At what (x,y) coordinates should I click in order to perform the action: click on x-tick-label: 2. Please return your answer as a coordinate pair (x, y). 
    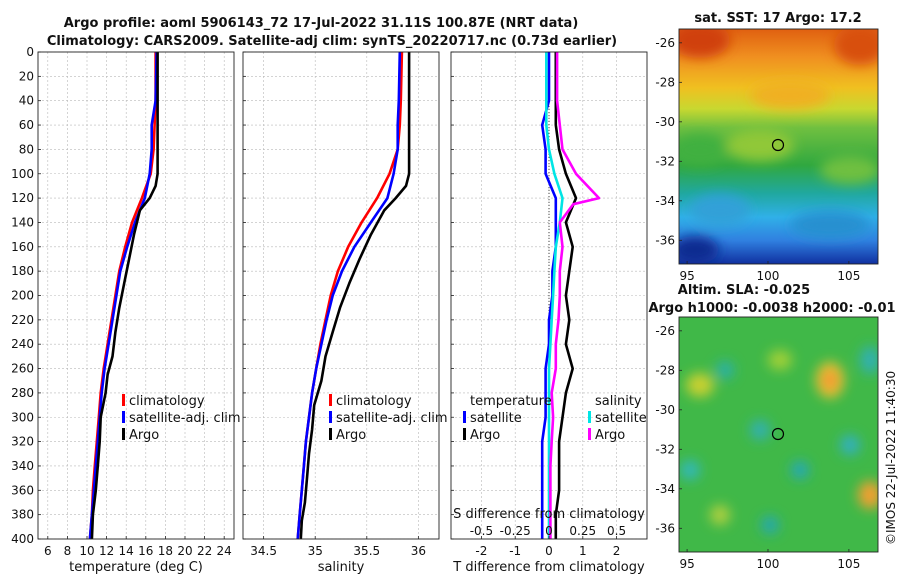
    Looking at the image, I should click on (617, 551).